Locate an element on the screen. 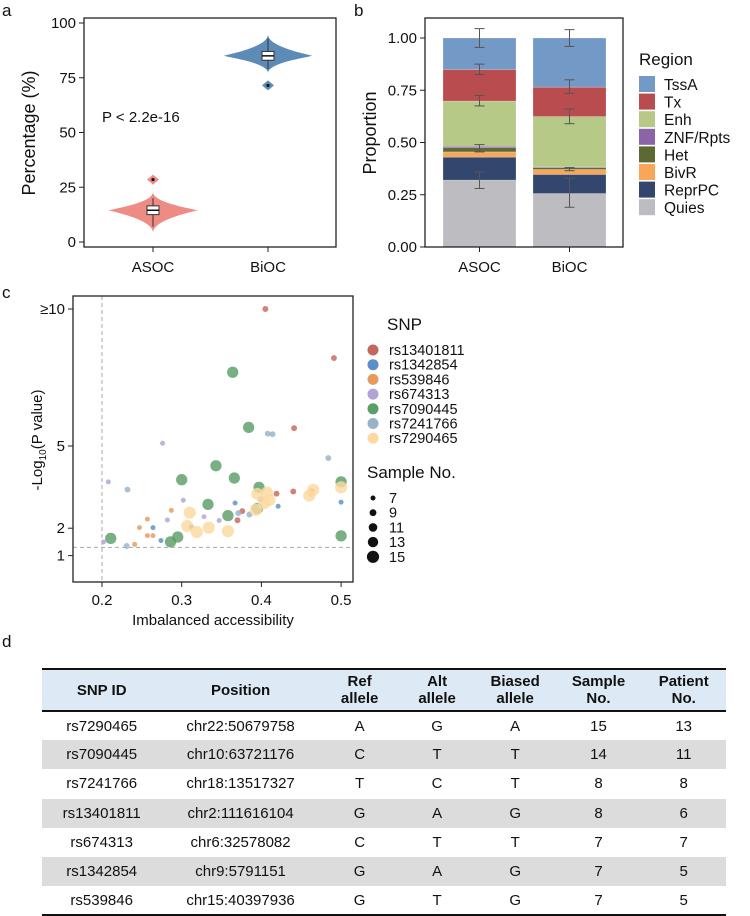  legend-label: Tx is located at coordinates (672, 103).